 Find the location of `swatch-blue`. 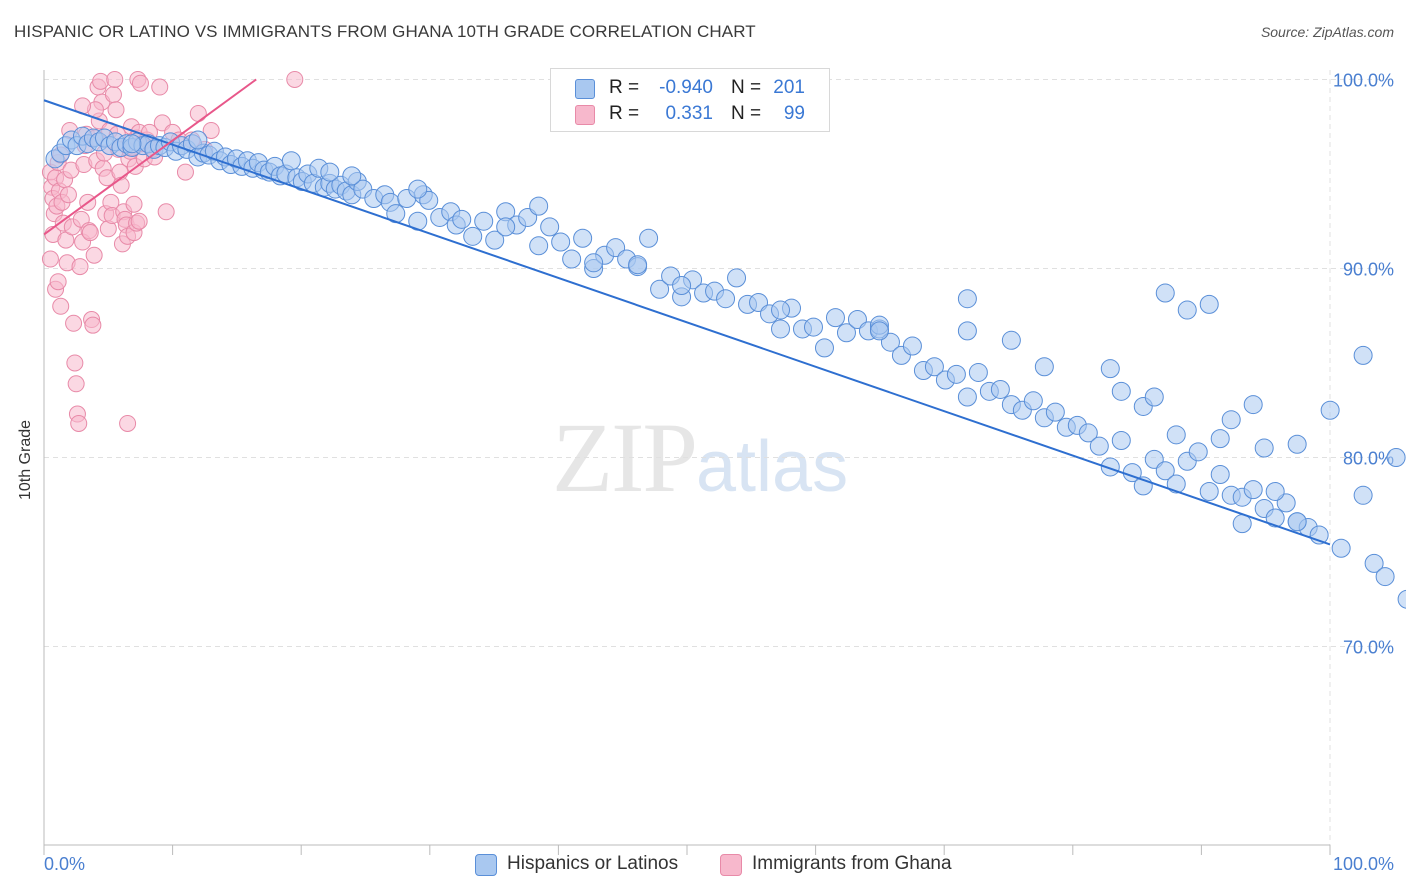

swatch-blue is located at coordinates (585, 89).